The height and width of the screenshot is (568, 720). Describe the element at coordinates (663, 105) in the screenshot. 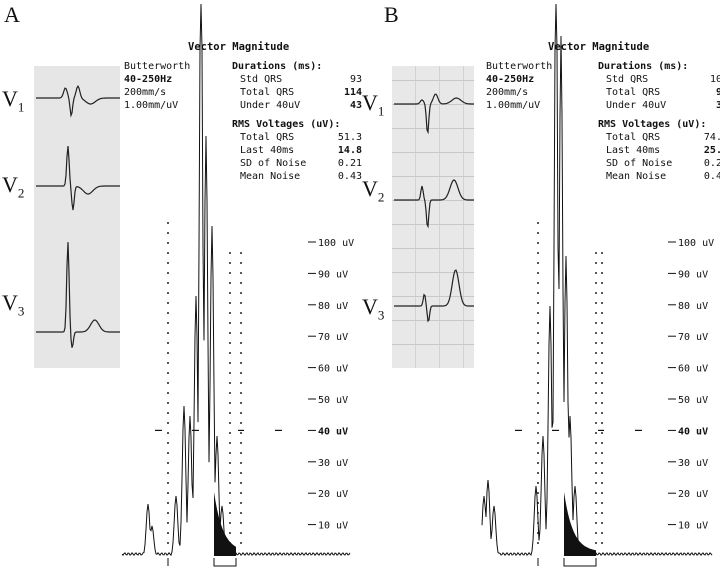

I see `stat-under-40uv: Under 40uV34` at that location.